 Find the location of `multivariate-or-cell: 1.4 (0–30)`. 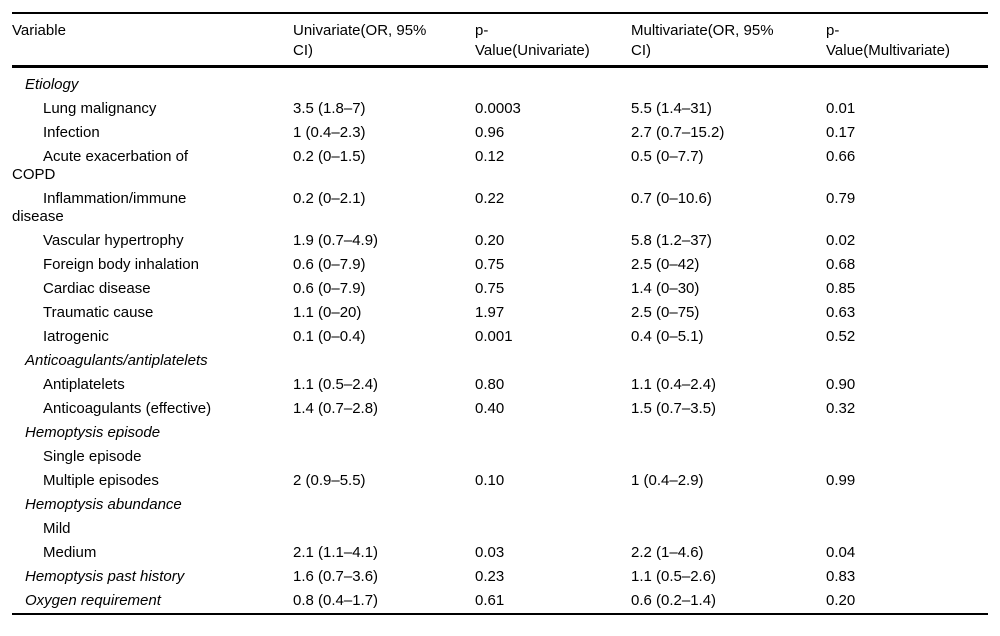

multivariate-or-cell: 1.4 (0–30) is located at coordinates (665, 288).